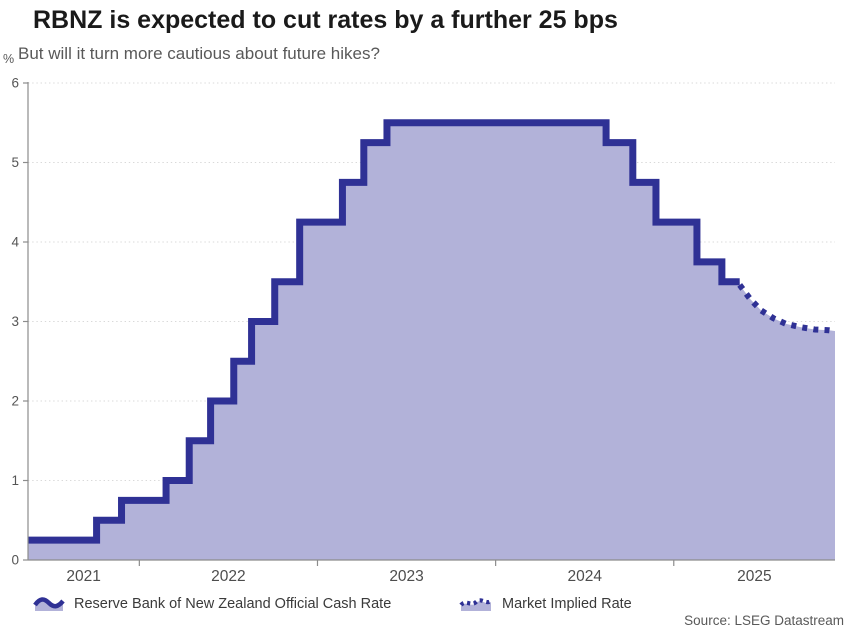  Describe the element at coordinates (406, 576) in the screenshot. I see `x-axis-year-label: 2023` at that location.